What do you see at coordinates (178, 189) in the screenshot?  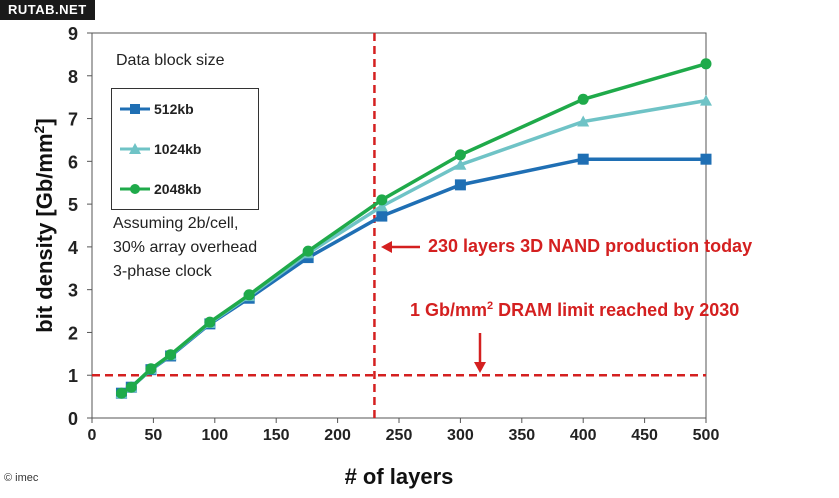 I see `legend-label-2048kb: 2048kb` at bounding box center [178, 189].